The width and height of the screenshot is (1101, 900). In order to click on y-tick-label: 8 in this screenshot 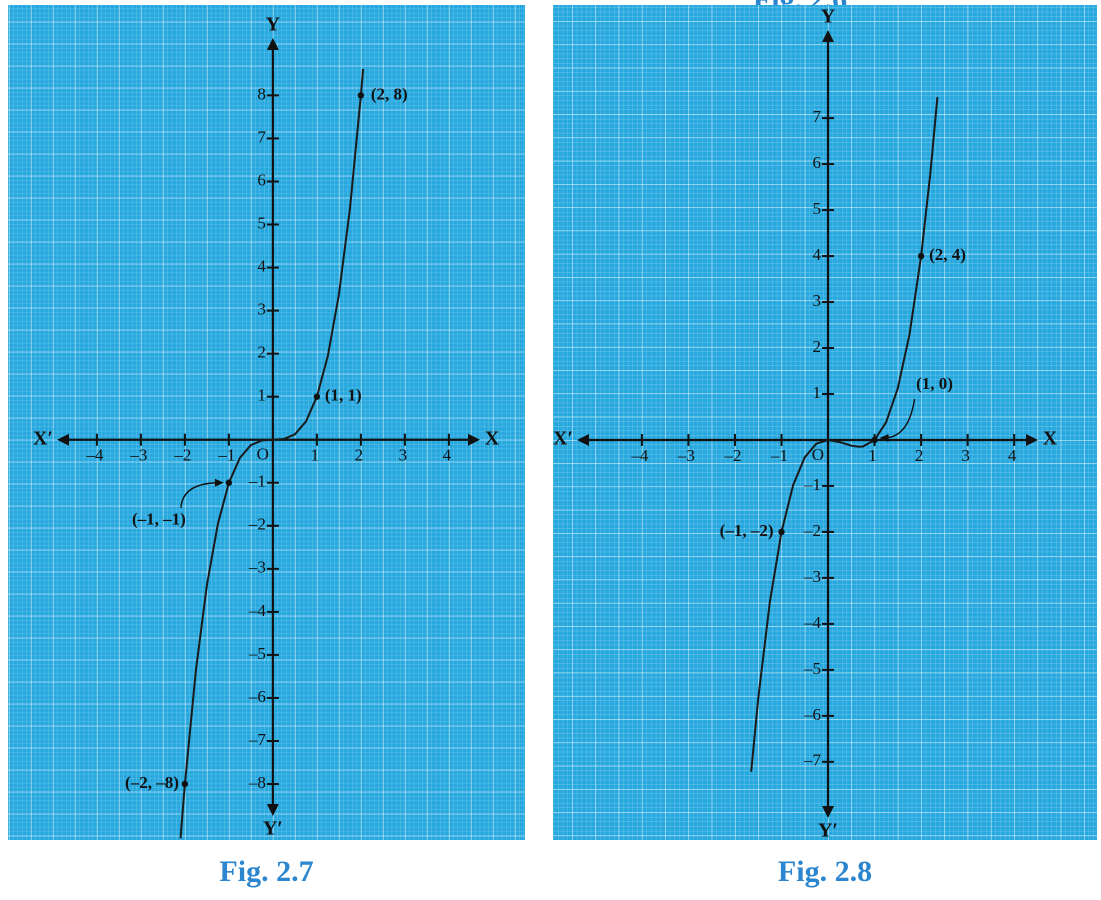, I will do `click(261, 93)`.